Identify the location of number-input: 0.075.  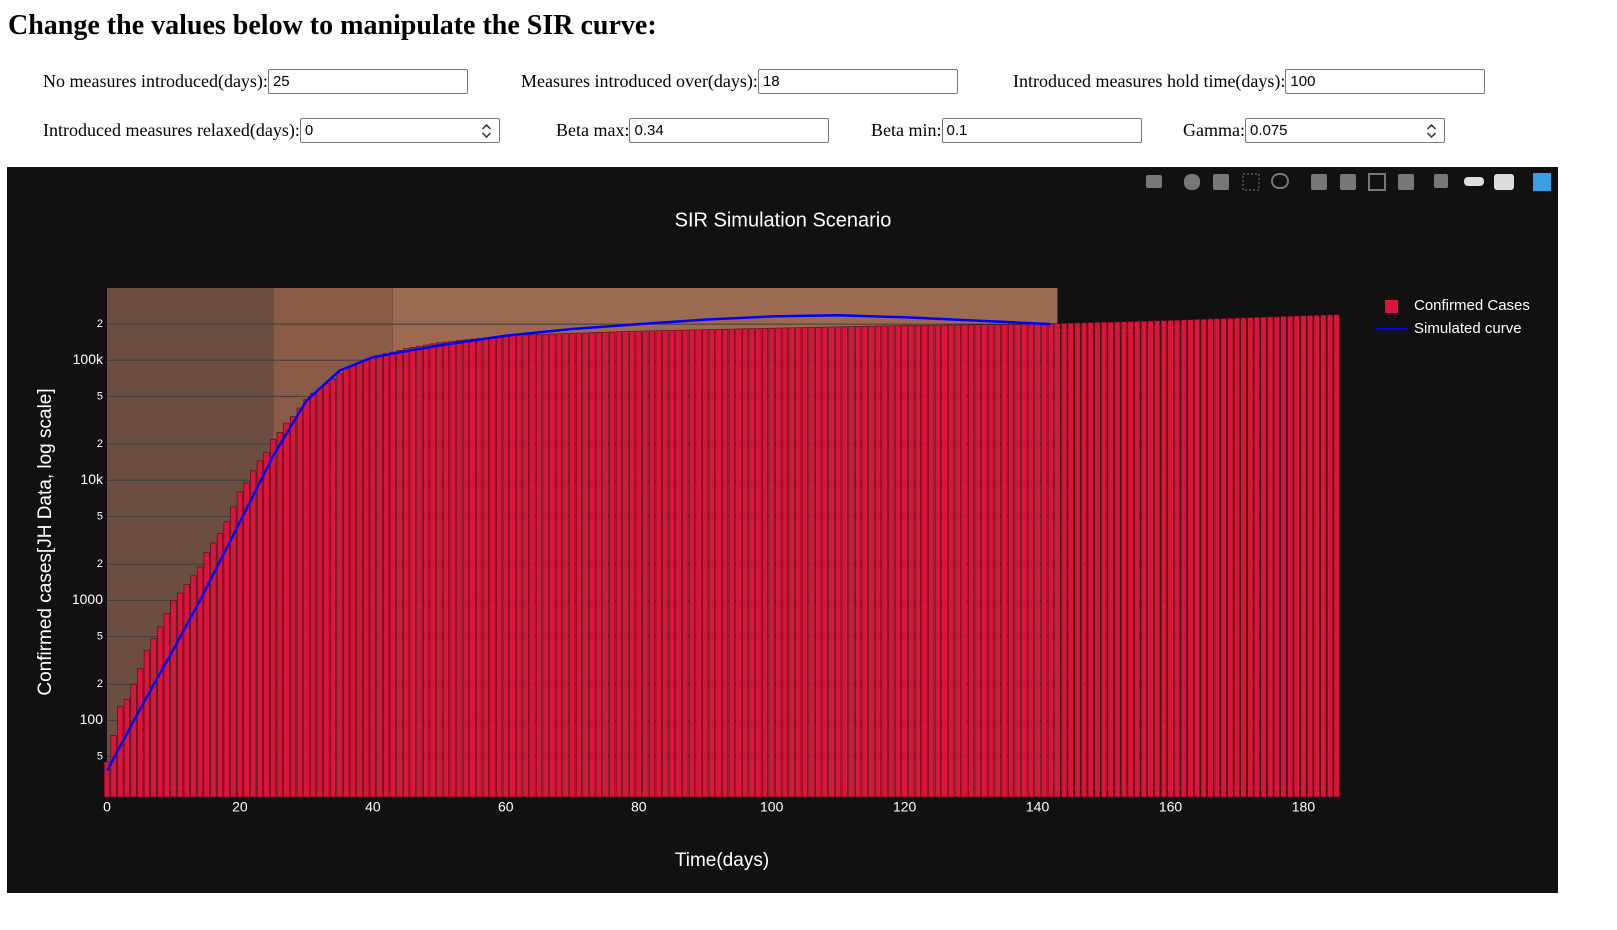
(1344, 130).